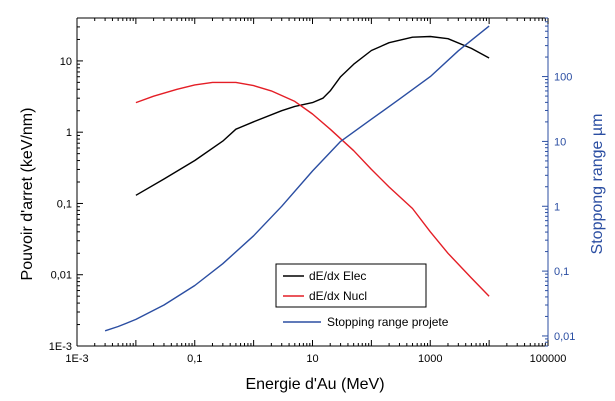 The image size is (615, 401). I want to click on y-tick-label: 10, so click(66, 62).